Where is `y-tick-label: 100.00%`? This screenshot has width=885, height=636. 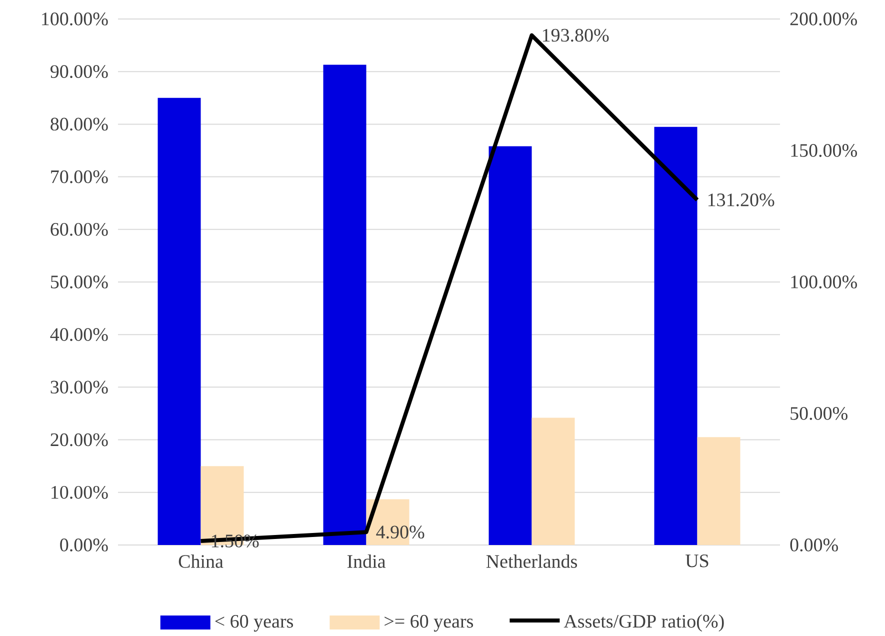
y-tick-label: 100.00% is located at coordinates (75, 19).